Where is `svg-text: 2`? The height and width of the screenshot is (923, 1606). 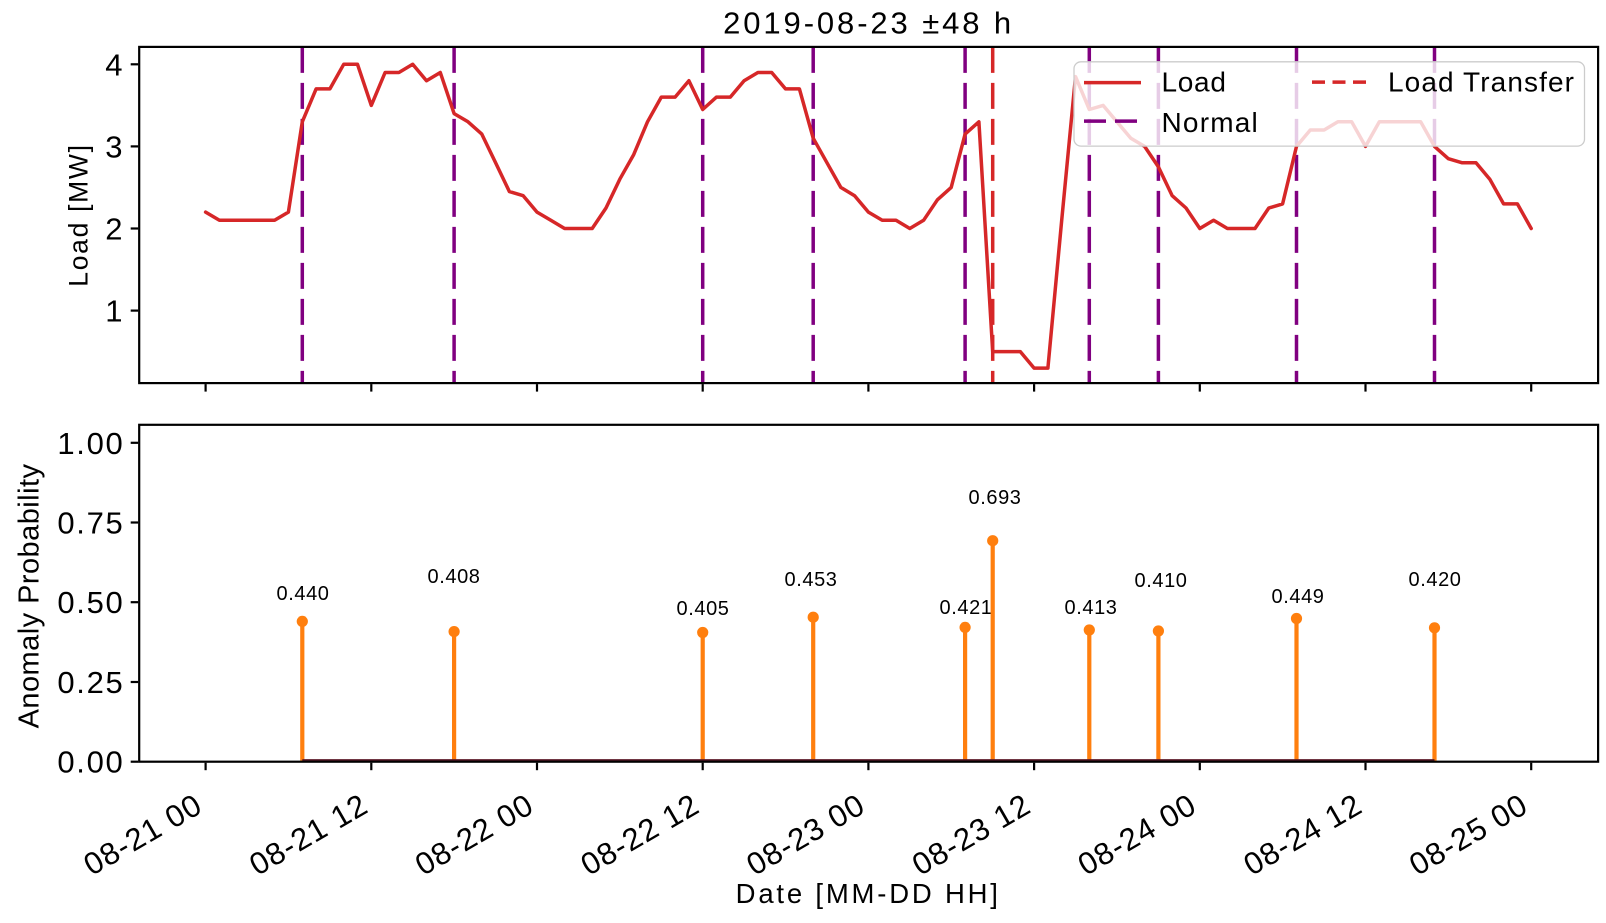 svg-text: 2 is located at coordinates (113, 229).